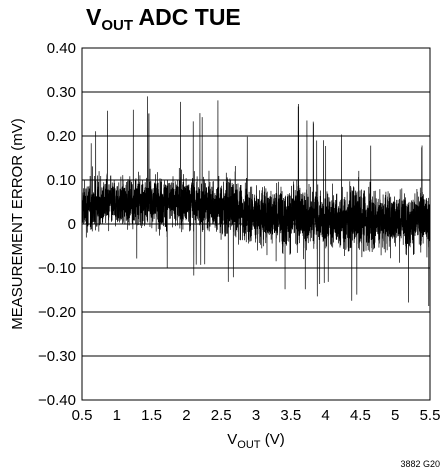  Describe the element at coordinates (420, 464) in the screenshot. I see `figure-id: 3882 G20` at that location.